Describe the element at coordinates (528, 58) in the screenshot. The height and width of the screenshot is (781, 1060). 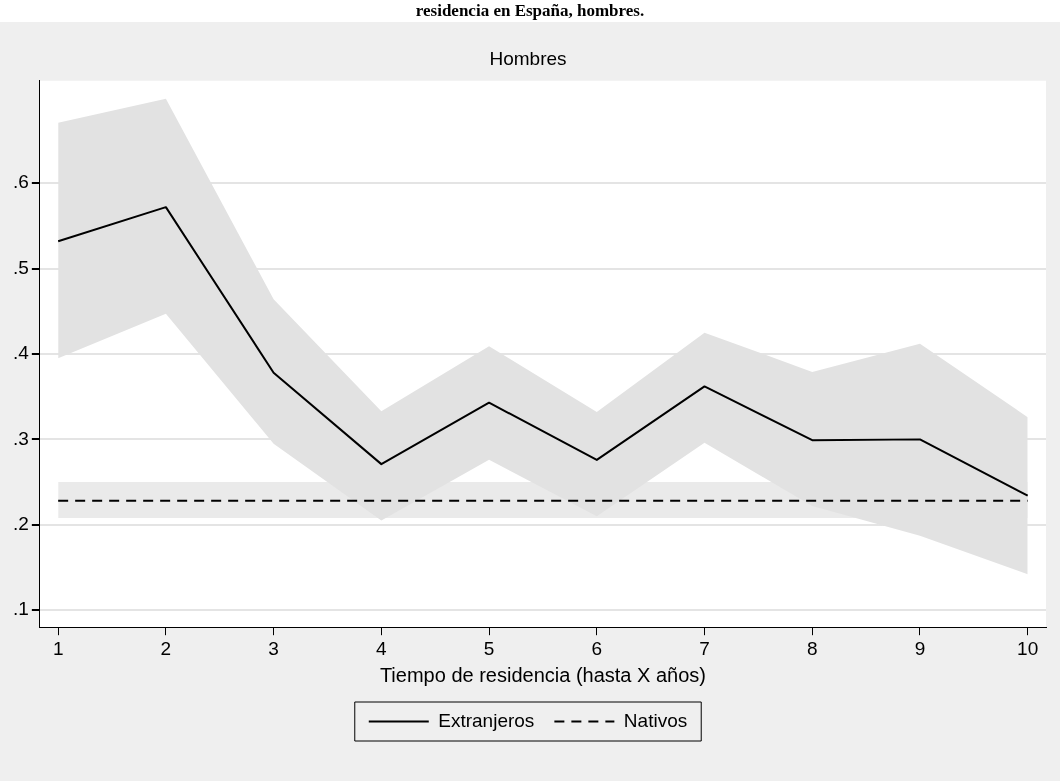
I see `chart-subtitle: Hombres` at that location.